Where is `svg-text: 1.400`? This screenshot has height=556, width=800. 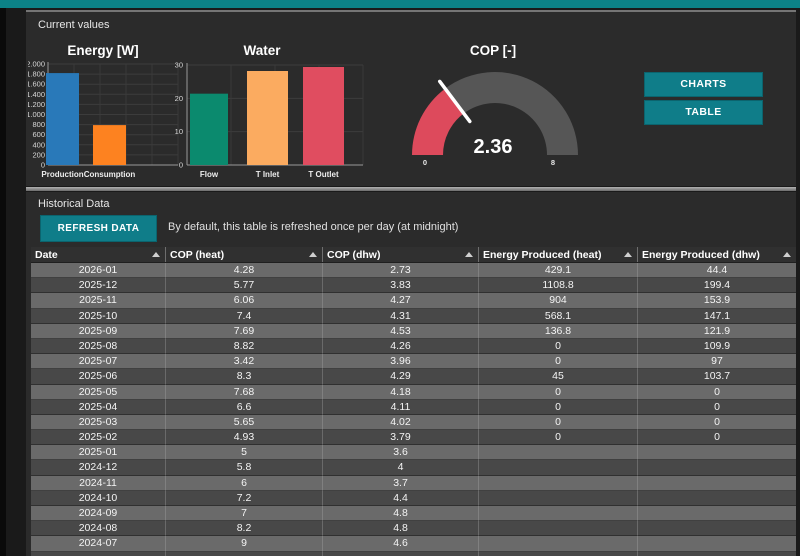 svg-text: 1.400 is located at coordinates (36, 94).